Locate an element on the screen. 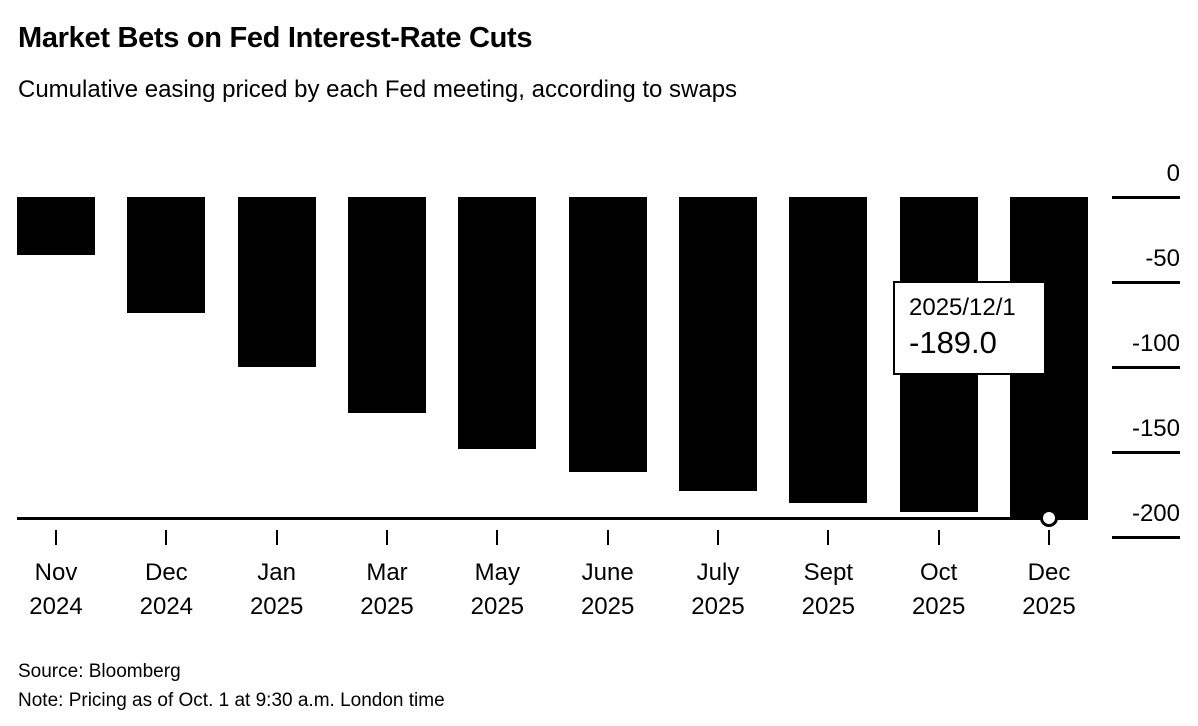 Image resolution: width=1198 pixels, height=726 pixels. annotation-value: -189.0 is located at coordinates (953, 342).